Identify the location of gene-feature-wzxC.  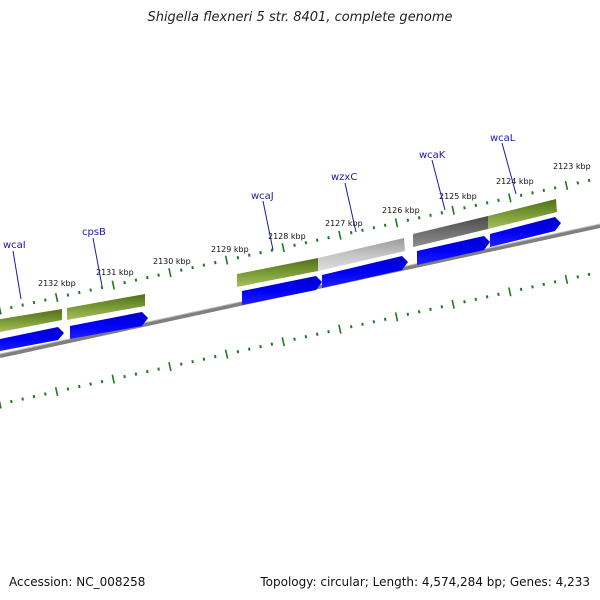
(361, 254).